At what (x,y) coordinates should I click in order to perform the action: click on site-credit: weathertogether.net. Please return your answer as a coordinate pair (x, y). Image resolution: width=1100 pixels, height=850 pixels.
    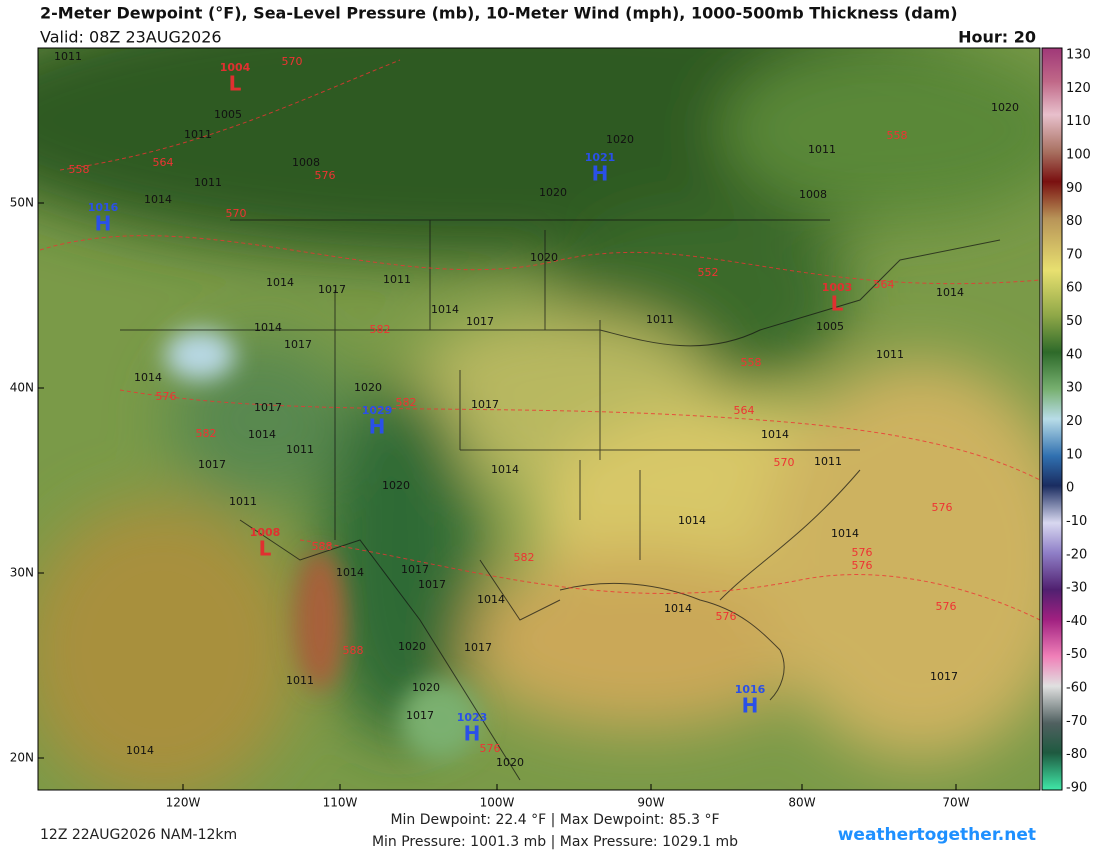
    Looking at the image, I should click on (937, 835).